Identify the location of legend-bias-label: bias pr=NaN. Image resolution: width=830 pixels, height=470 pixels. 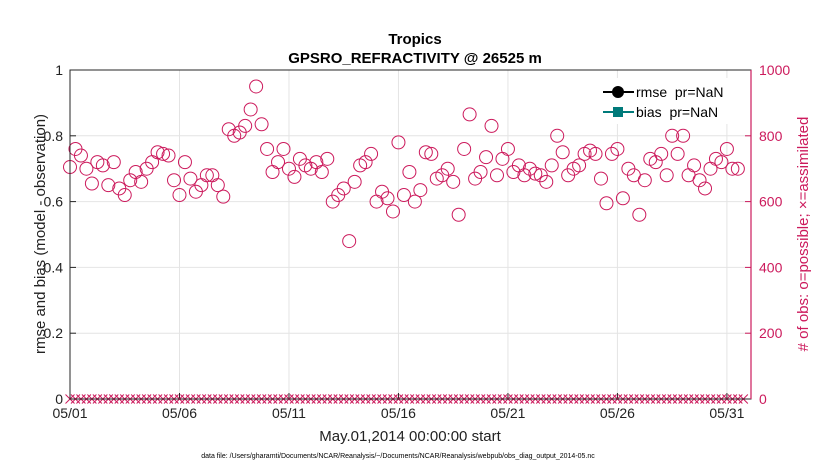
(677, 112).